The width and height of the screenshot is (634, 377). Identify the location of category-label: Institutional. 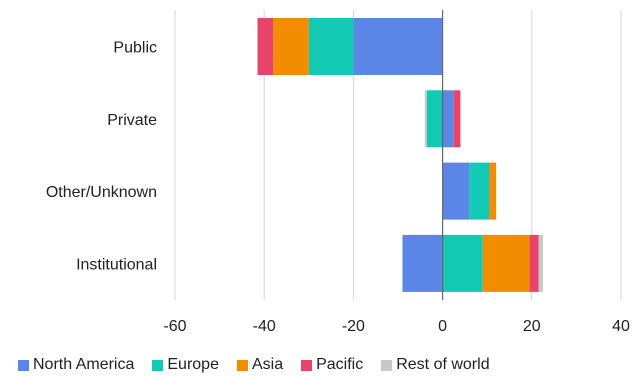
(116, 264).